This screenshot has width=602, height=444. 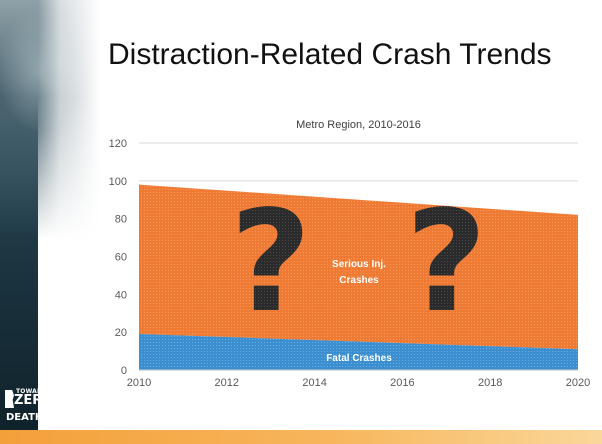 I want to click on logo-line-3: DEATHS, so click(x=28, y=417).